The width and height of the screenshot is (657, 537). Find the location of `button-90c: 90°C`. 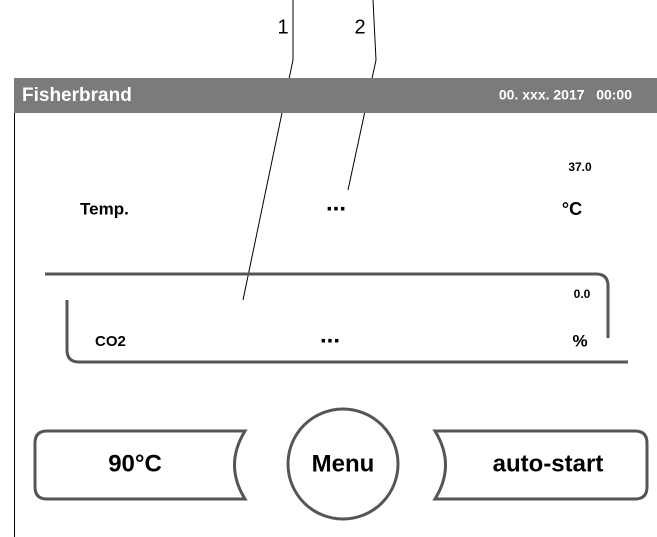

button-90c: 90°C is located at coordinates (140, 465).